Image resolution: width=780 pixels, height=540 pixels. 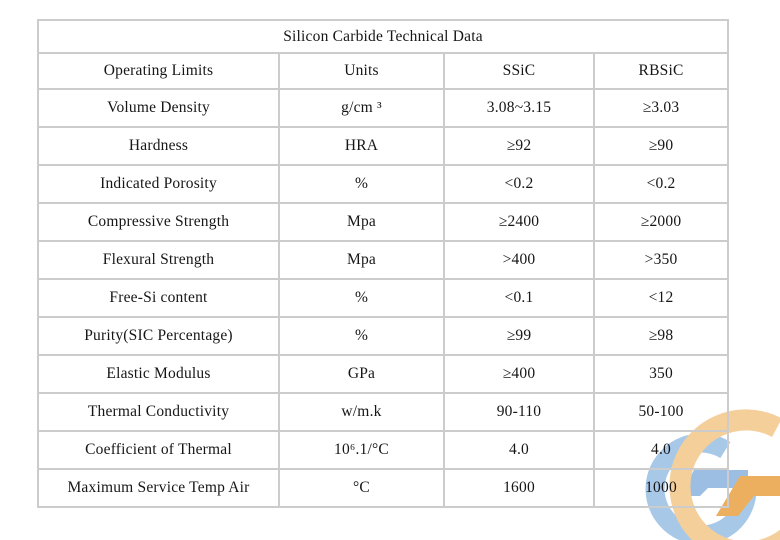 I want to click on partial-top-text: customized mode., so click(x=145, y=3).